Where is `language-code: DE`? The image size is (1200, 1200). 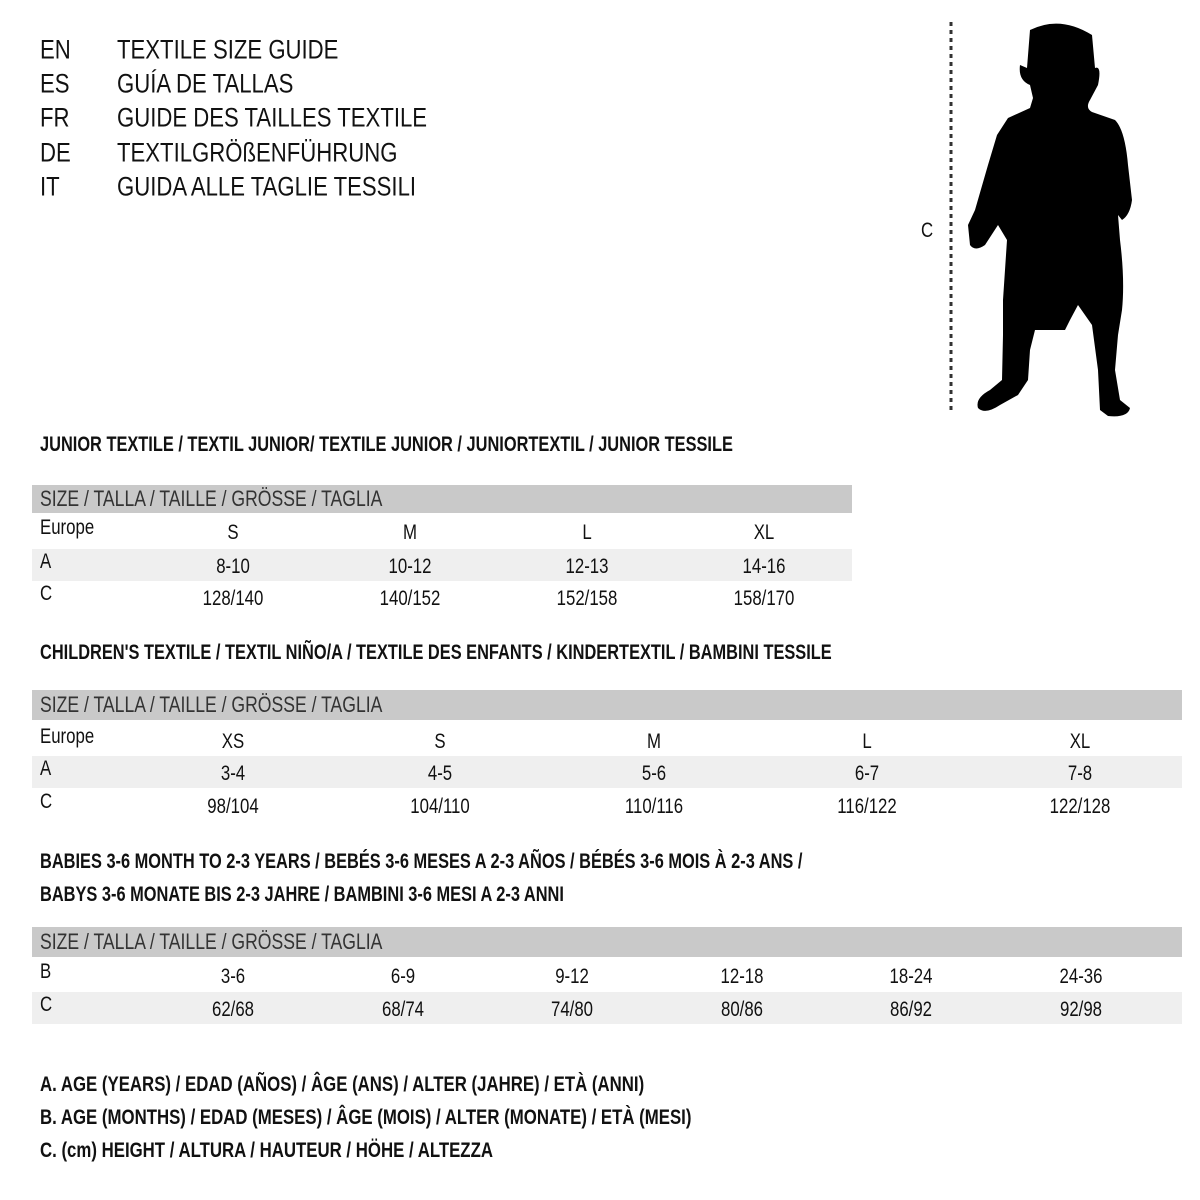
language-code: DE is located at coordinates (55, 152).